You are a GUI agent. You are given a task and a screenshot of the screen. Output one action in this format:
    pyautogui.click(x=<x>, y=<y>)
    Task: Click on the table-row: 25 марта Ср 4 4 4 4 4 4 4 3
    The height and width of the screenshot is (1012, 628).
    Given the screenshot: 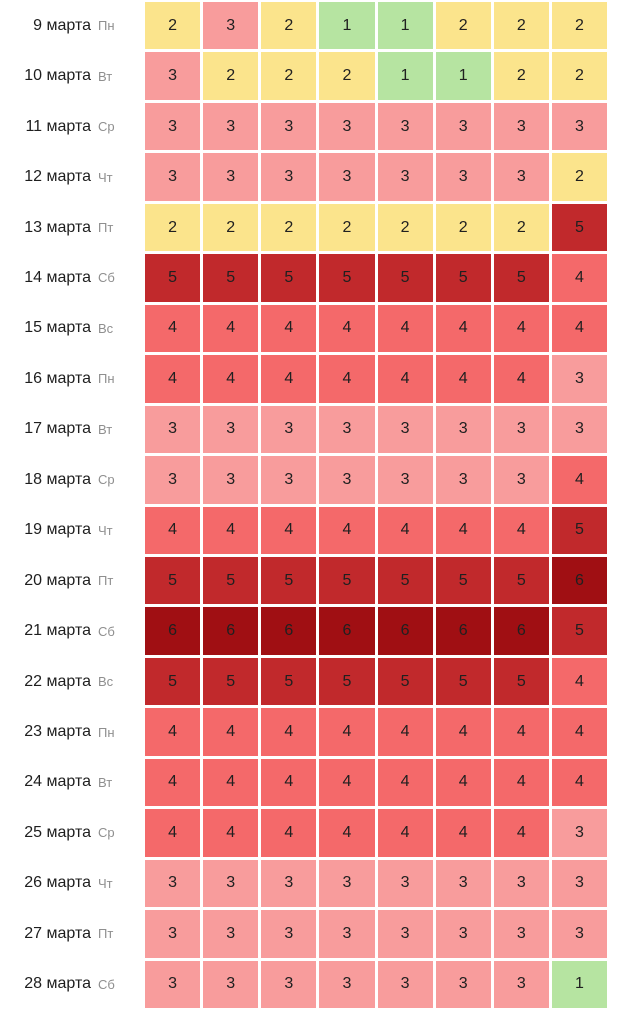 What is the action you would take?
    pyautogui.click(x=303, y=833)
    